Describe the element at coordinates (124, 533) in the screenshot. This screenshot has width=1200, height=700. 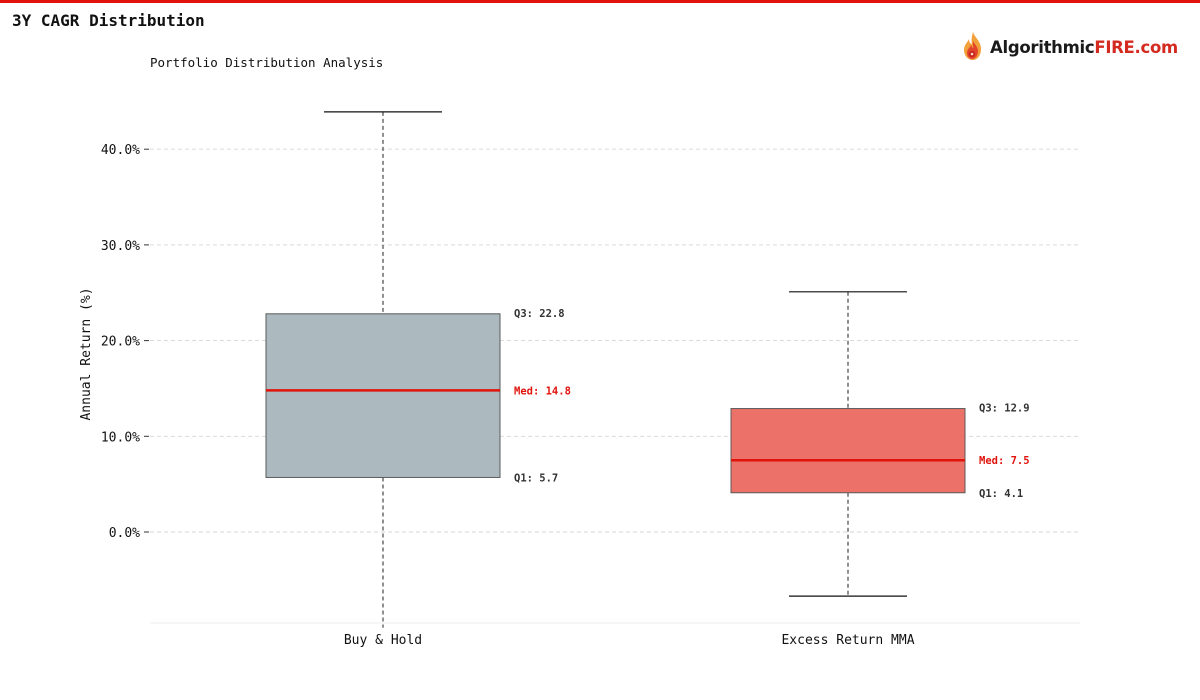
I see `y-tick-label: 0.0%` at that location.